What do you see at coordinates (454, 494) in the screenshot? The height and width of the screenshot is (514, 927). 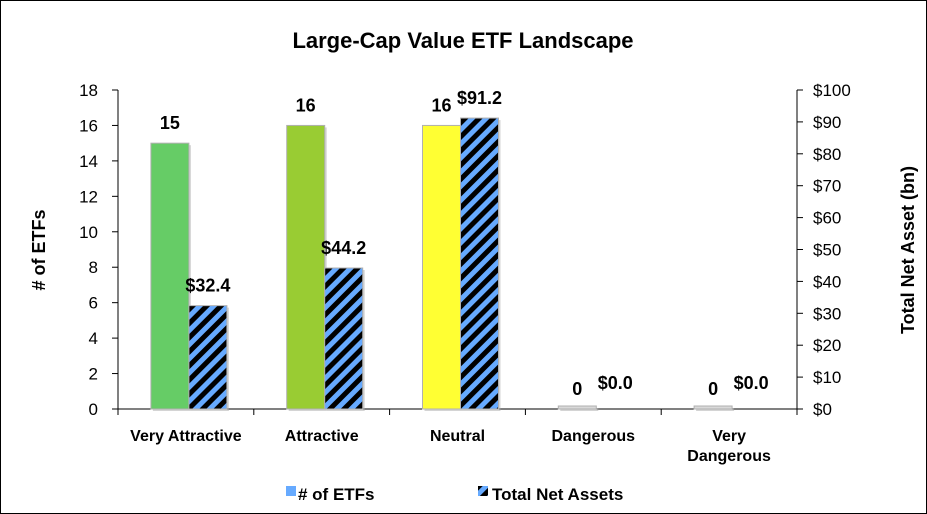 I see `legend: # of ETFs Total Net Assets` at bounding box center [454, 494].